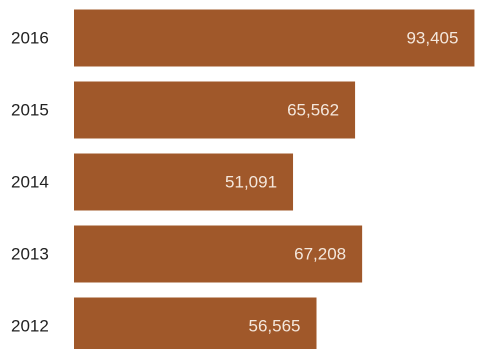 This screenshot has height=349, width=478. I want to click on value-label-2013: 67,208, so click(320, 254).